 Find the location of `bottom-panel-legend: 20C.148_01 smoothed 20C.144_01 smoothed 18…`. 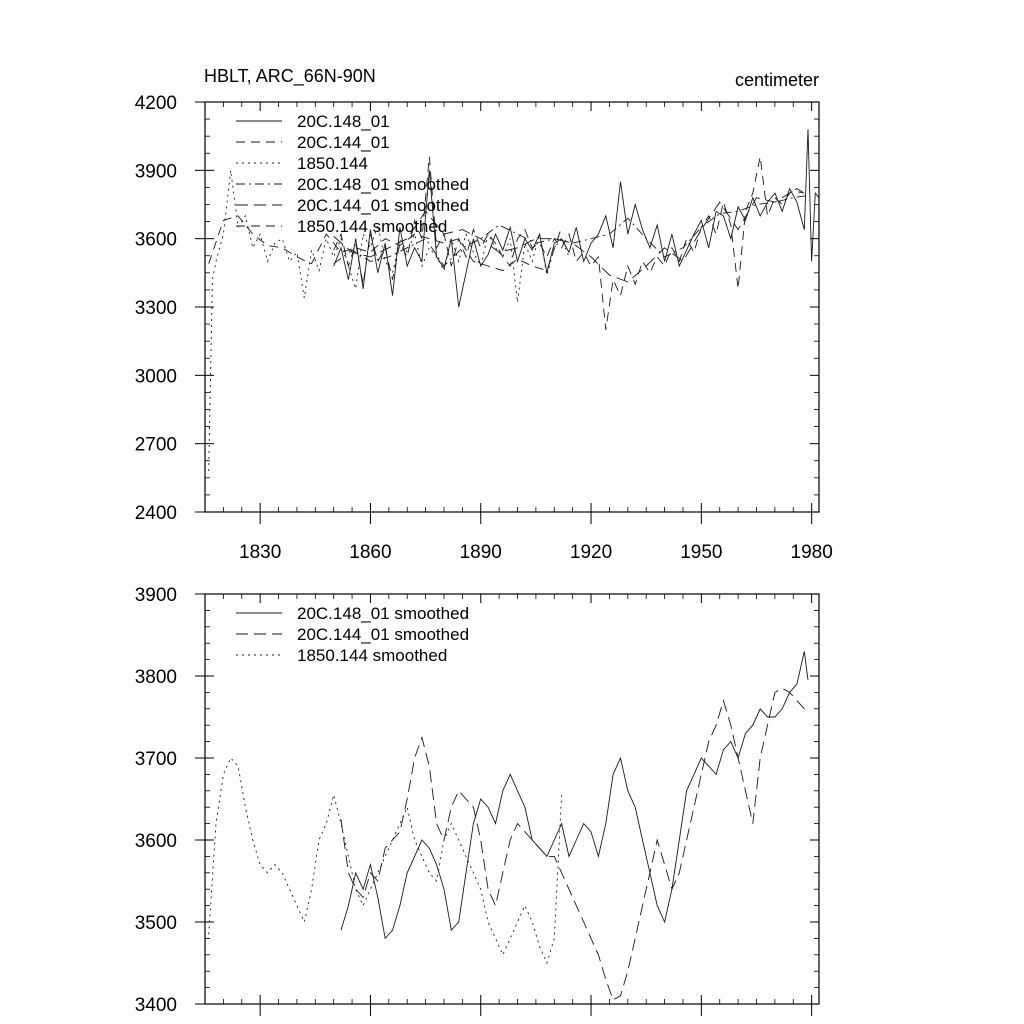

bottom-panel-legend: 20C.148_01 smoothed 20C.144_01 smoothed 18… is located at coordinates (352, 634).